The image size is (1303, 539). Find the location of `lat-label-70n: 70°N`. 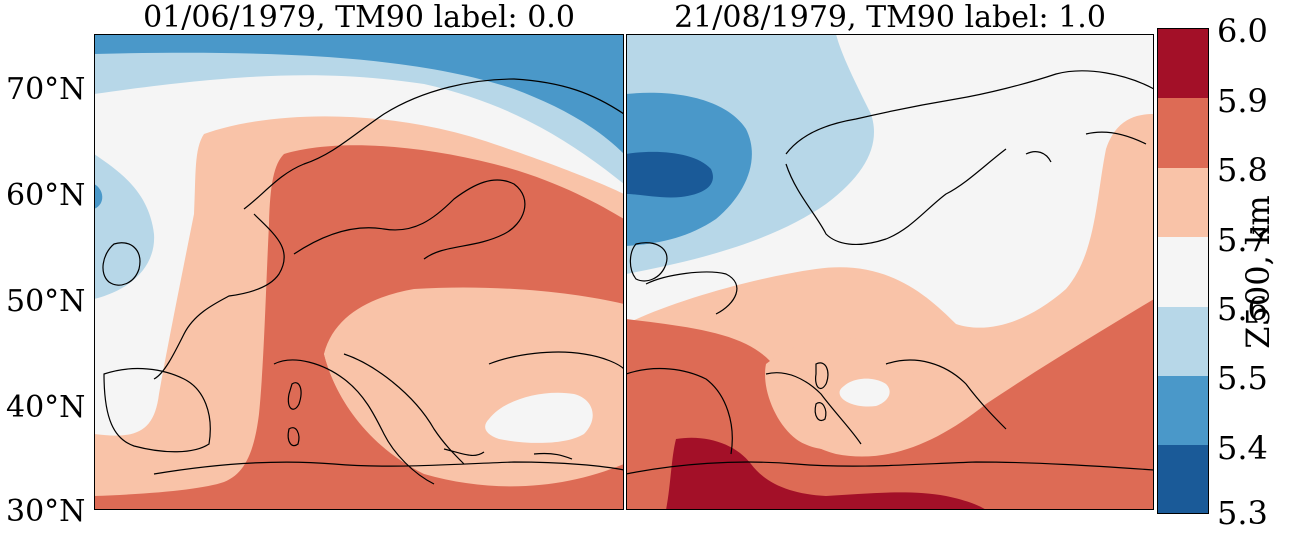

lat-label-70n: 70°N is located at coordinates (46, 89).